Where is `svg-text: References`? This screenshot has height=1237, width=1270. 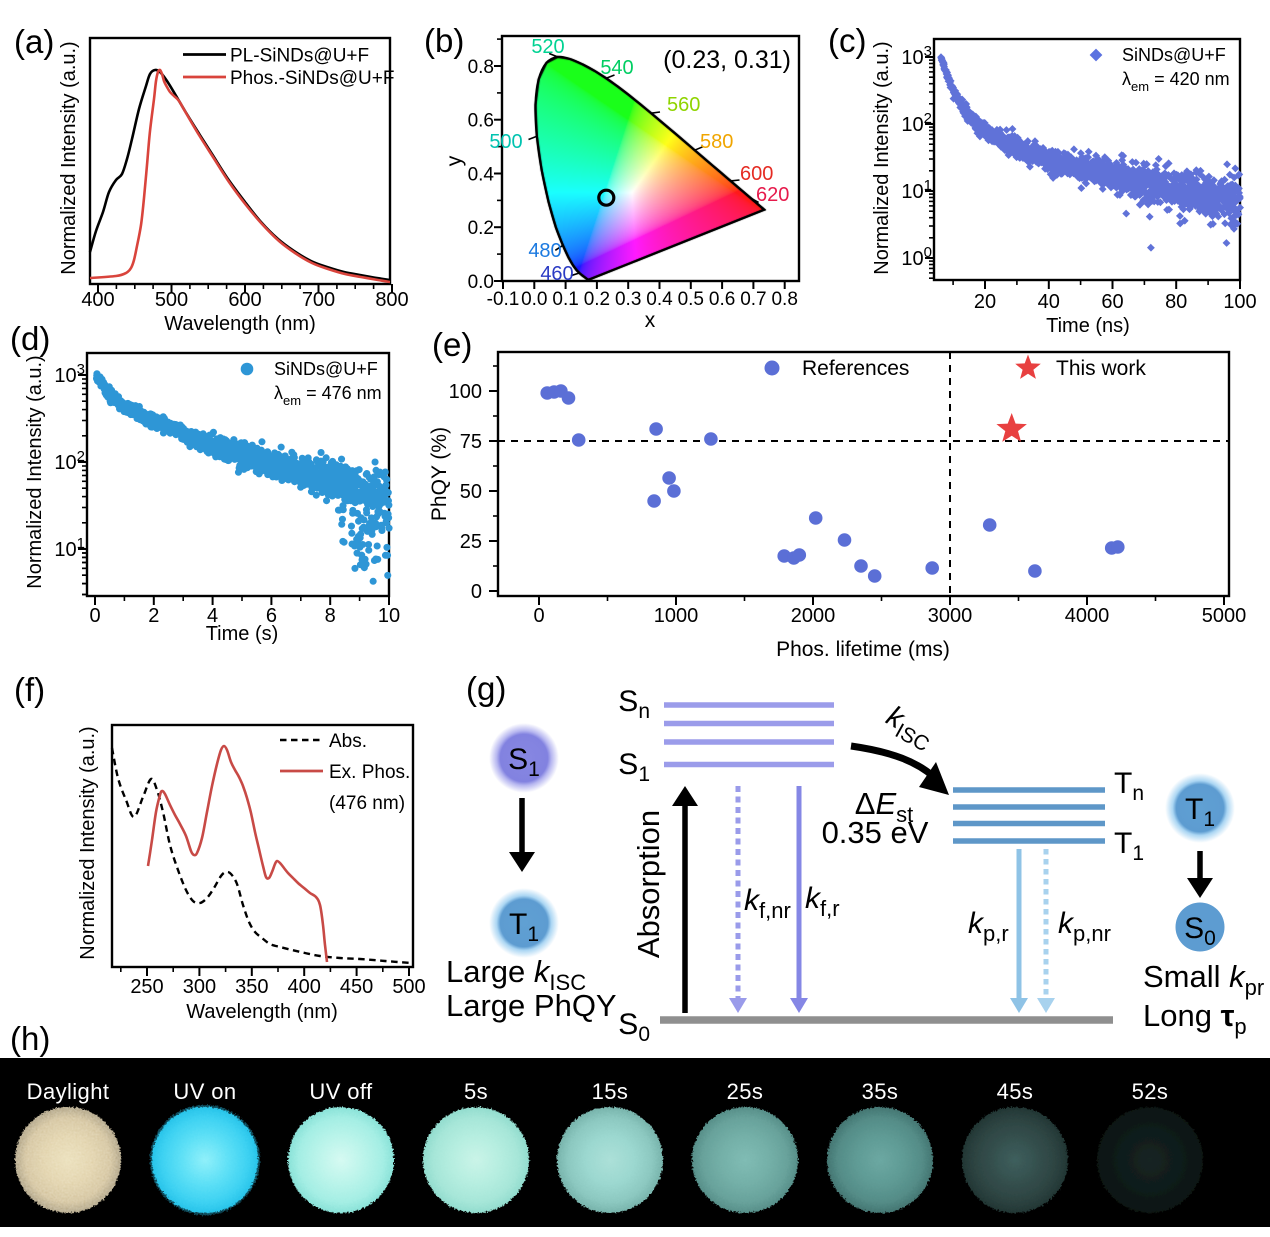
svg-text: References is located at coordinates (855, 368).